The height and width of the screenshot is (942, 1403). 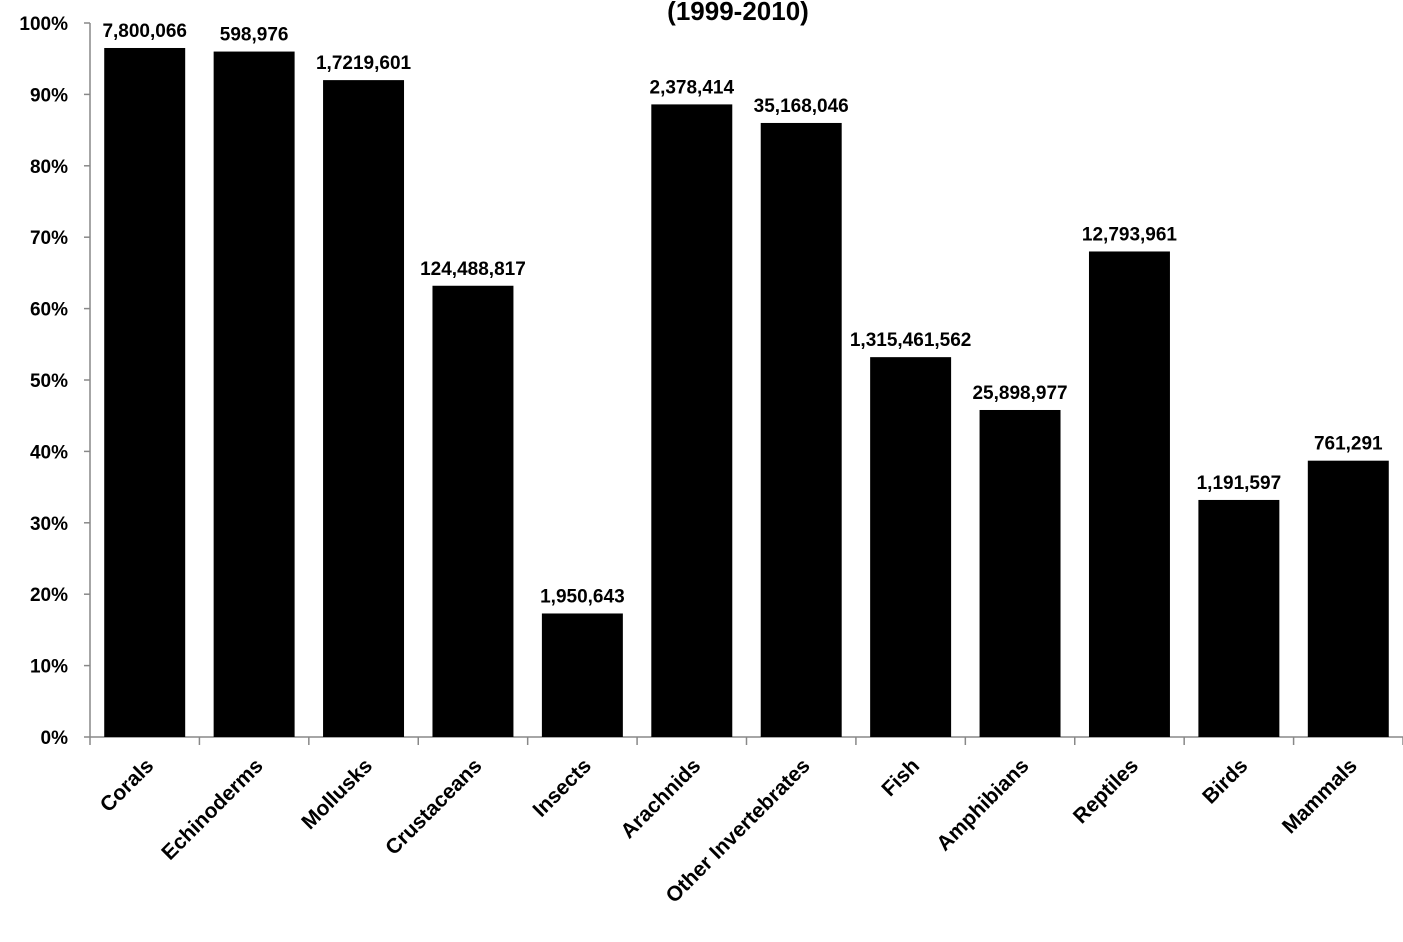 What do you see at coordinates (1239, 483) in the screenshot?
I see `data-label: 1,191,597` at bounding box center [1239, 483].